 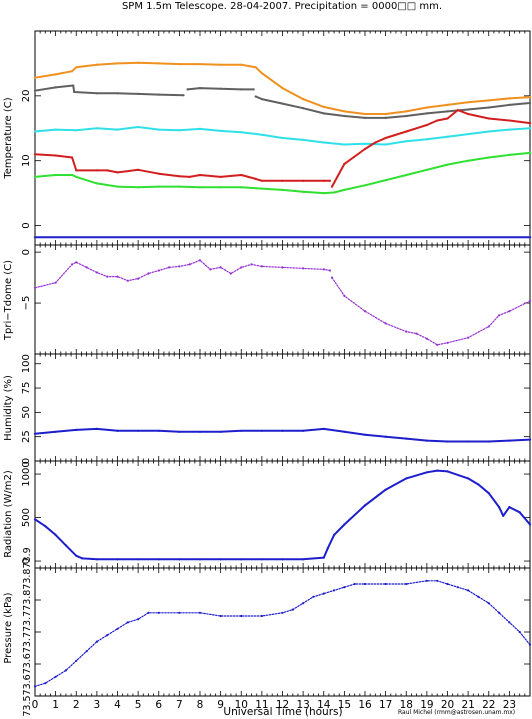 What do you see at coordinates (26, 436) in the screenshot?
I see `y-tick-label: 25` at bounding box center [26, 436].